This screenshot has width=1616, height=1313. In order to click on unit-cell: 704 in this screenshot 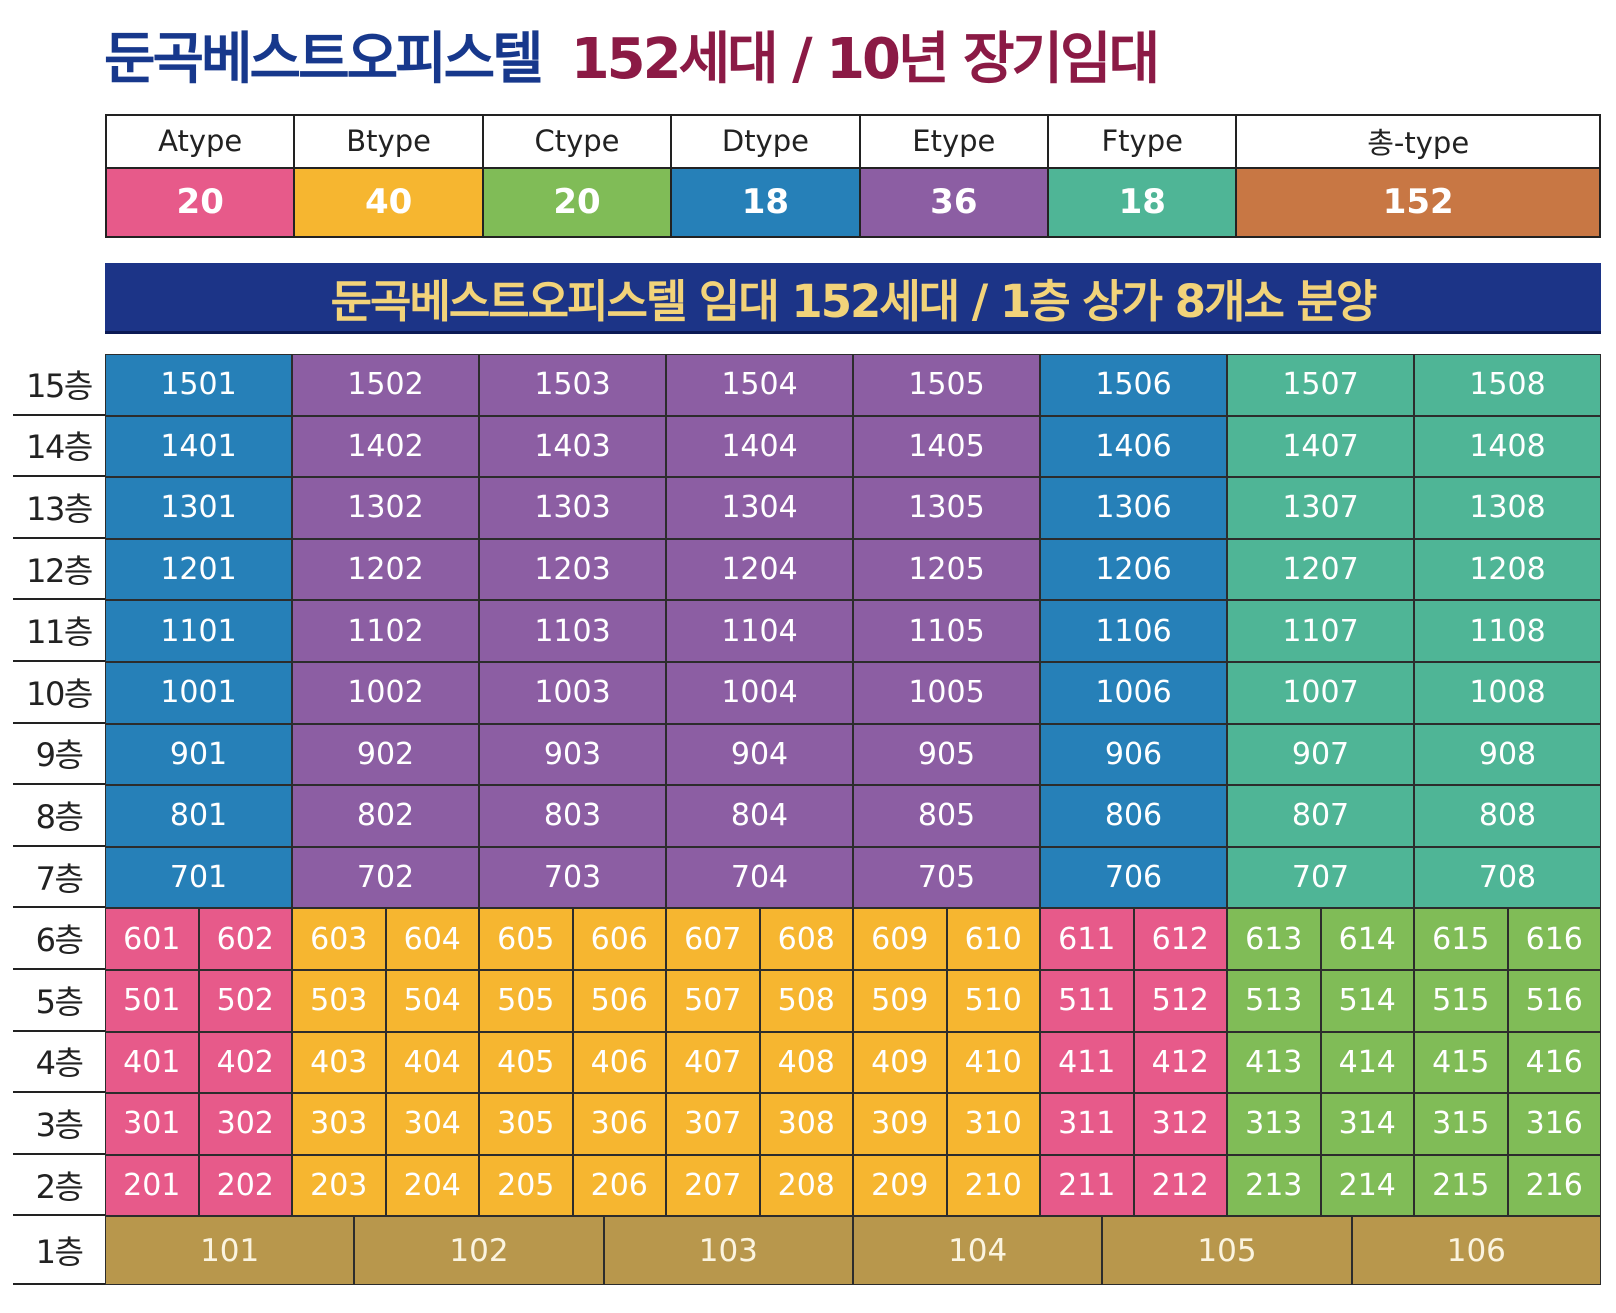, I will do `click(759, 877)`.